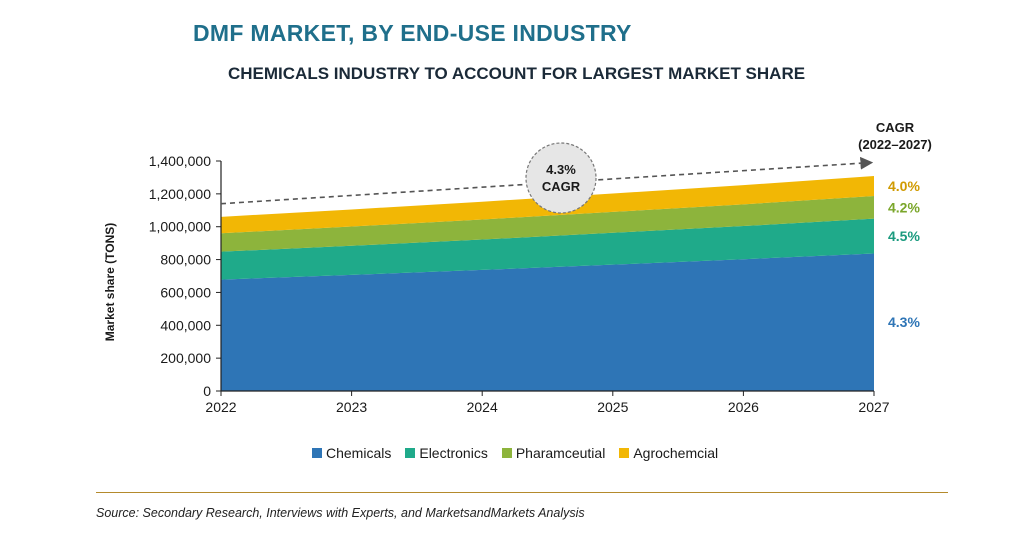  What do you see at coordinates (547, 223) in the screenshot?
I see `area-pharamceutial` at bounding box center [547, 223].